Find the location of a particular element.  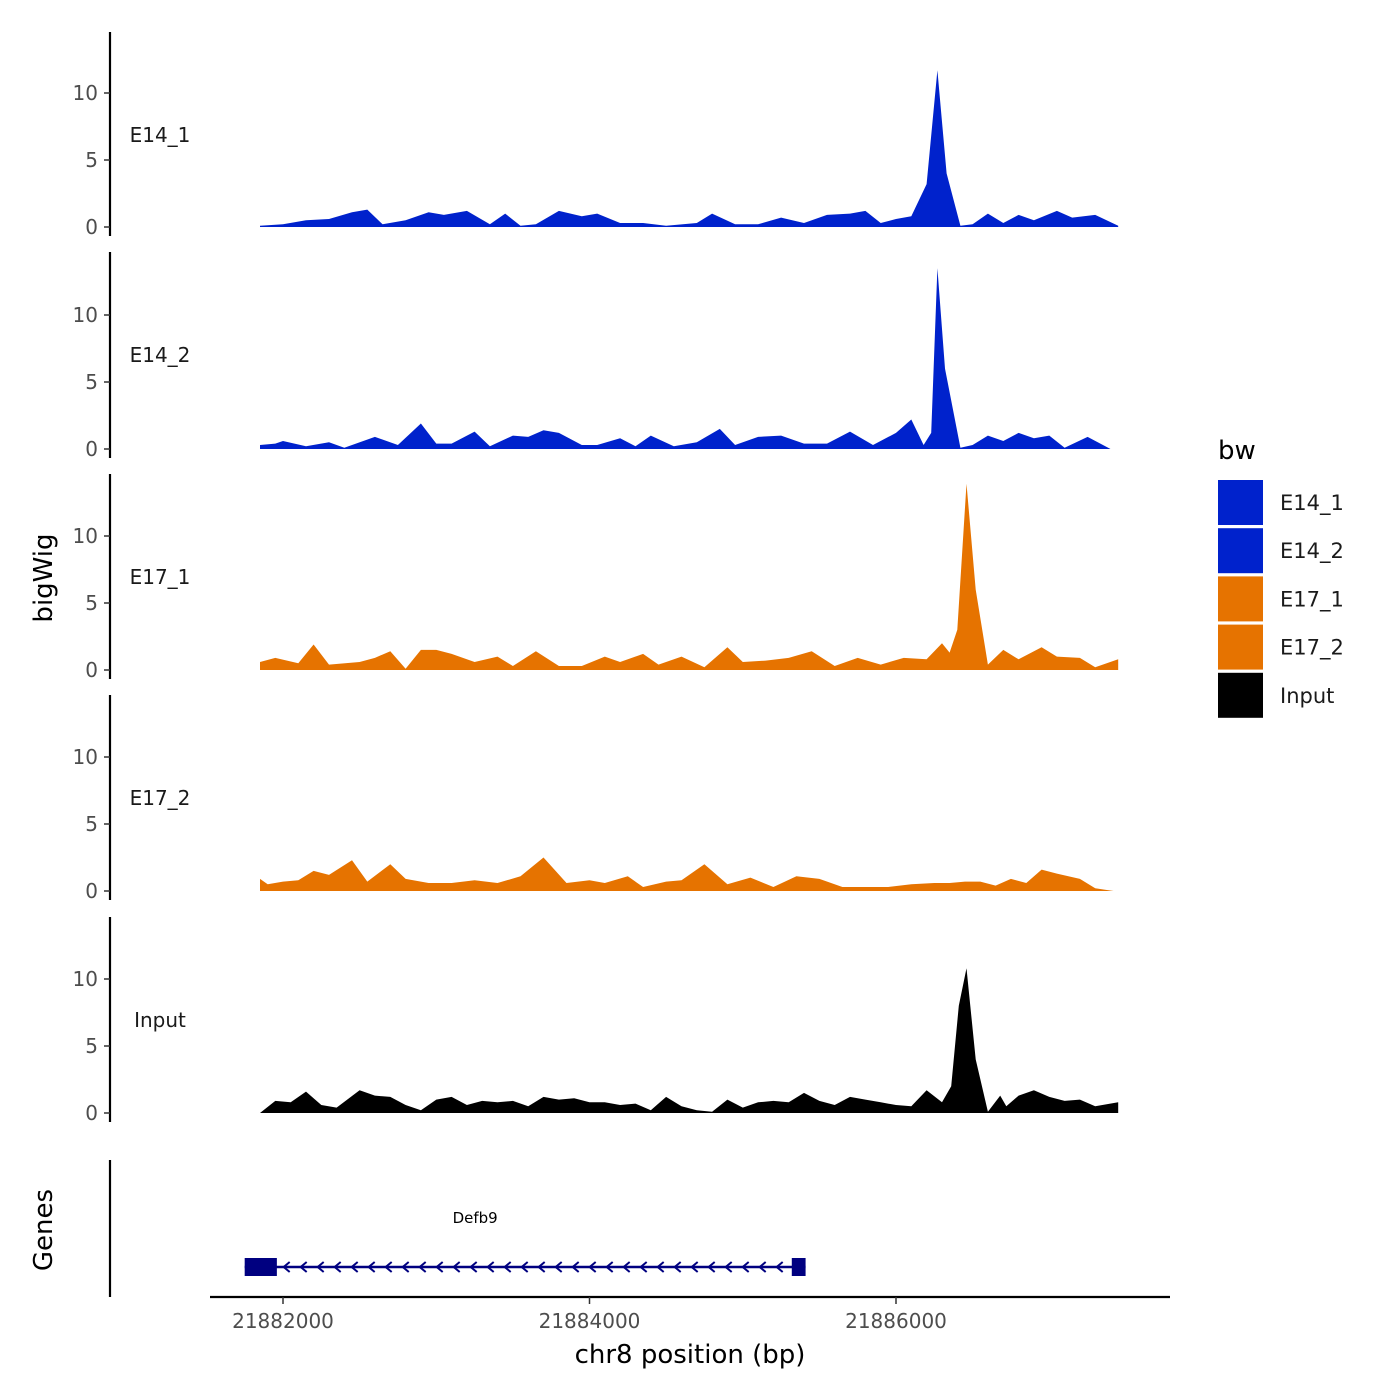

legend-label-E14_1: E14_1 is located at coordinates (1312, 503).